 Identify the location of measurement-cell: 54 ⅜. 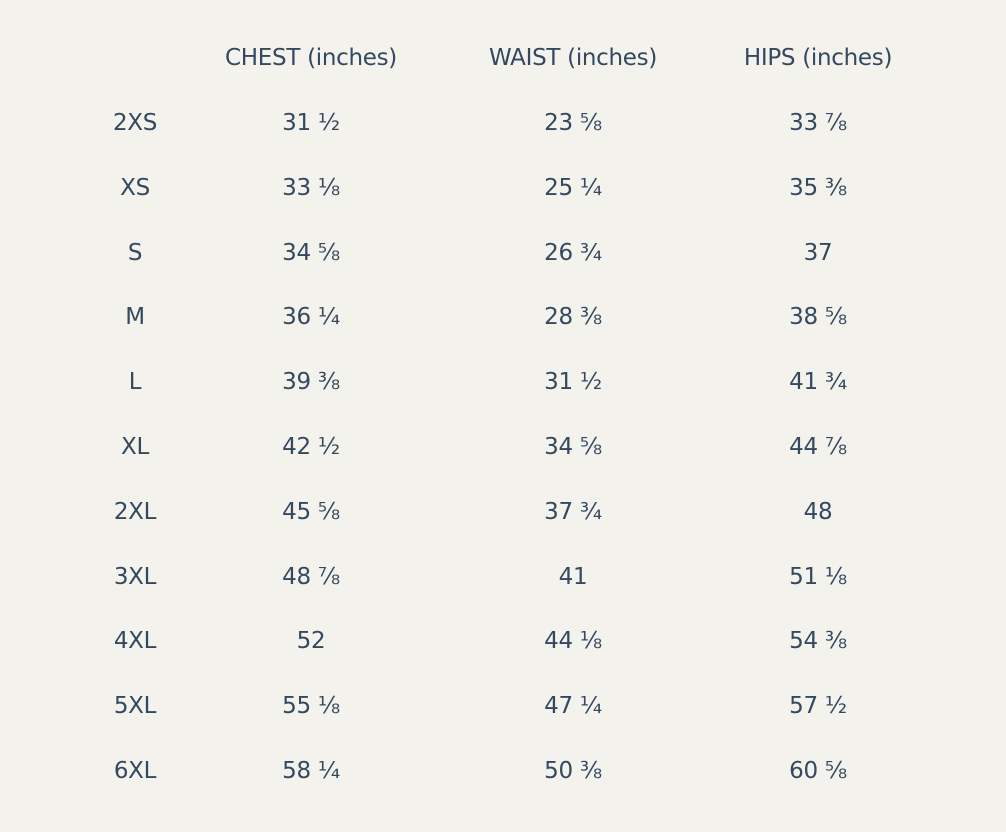
(818, 641).